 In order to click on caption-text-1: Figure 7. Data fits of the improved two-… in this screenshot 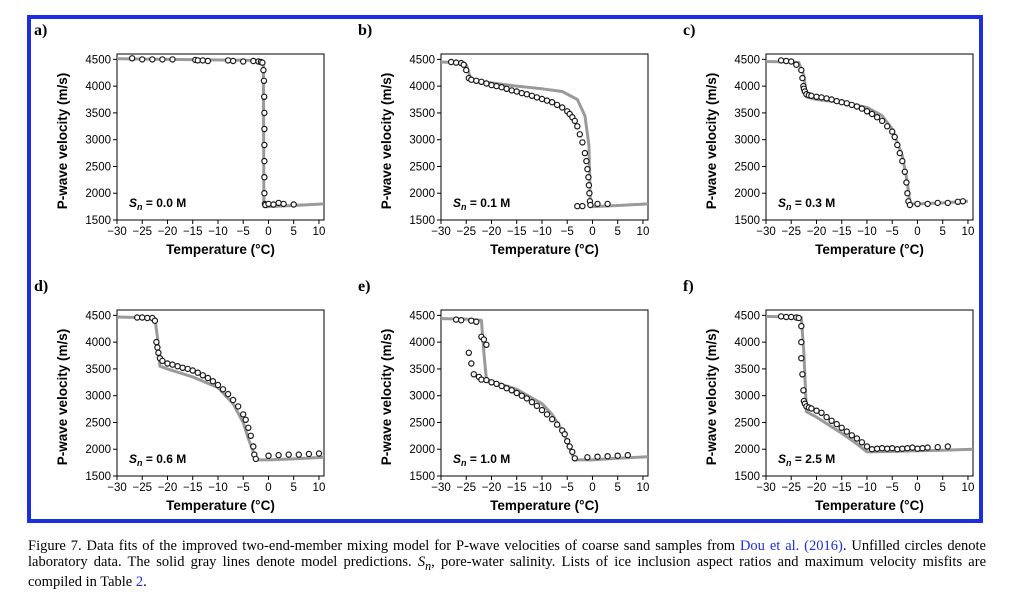, I will do `click(384, 546)`.